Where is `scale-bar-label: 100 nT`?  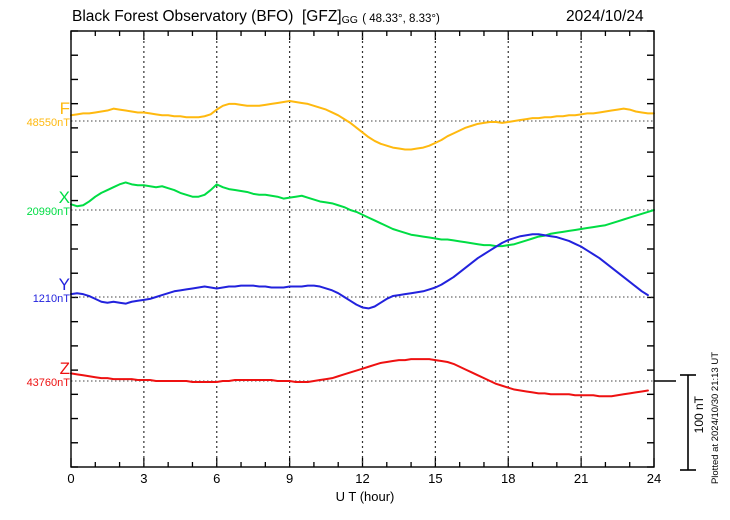 scale-bar-label: 100 nT is located at coordinates (699, 415).